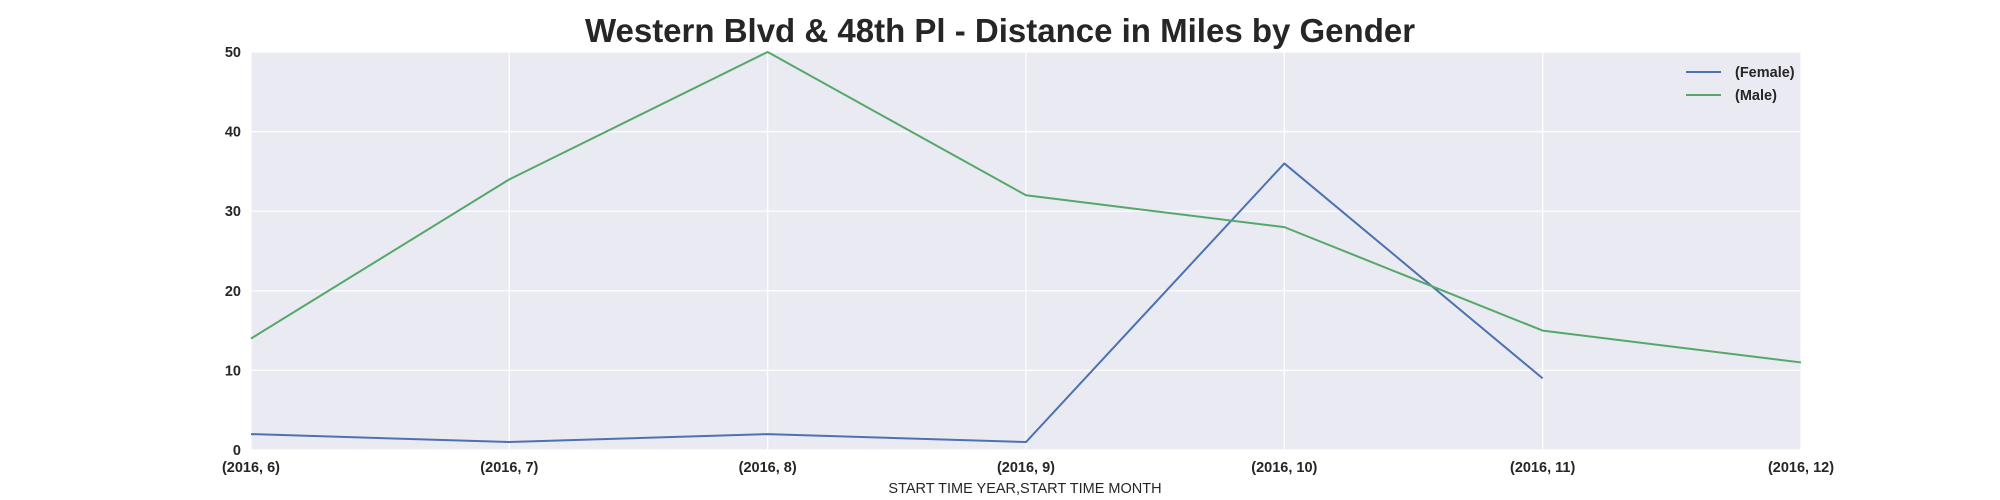  Describe the element at coordinates (1024, 489) in the screenshot. I see `x-axis-label: START TIME YEAR,START TIME MONTH` at that location.